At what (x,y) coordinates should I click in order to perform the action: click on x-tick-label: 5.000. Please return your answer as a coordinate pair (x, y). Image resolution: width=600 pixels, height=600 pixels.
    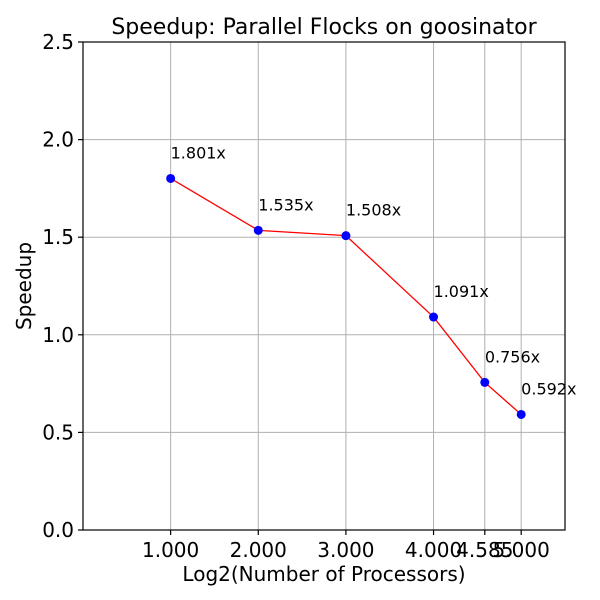
    Looking at the image, I should click on (521, 550).